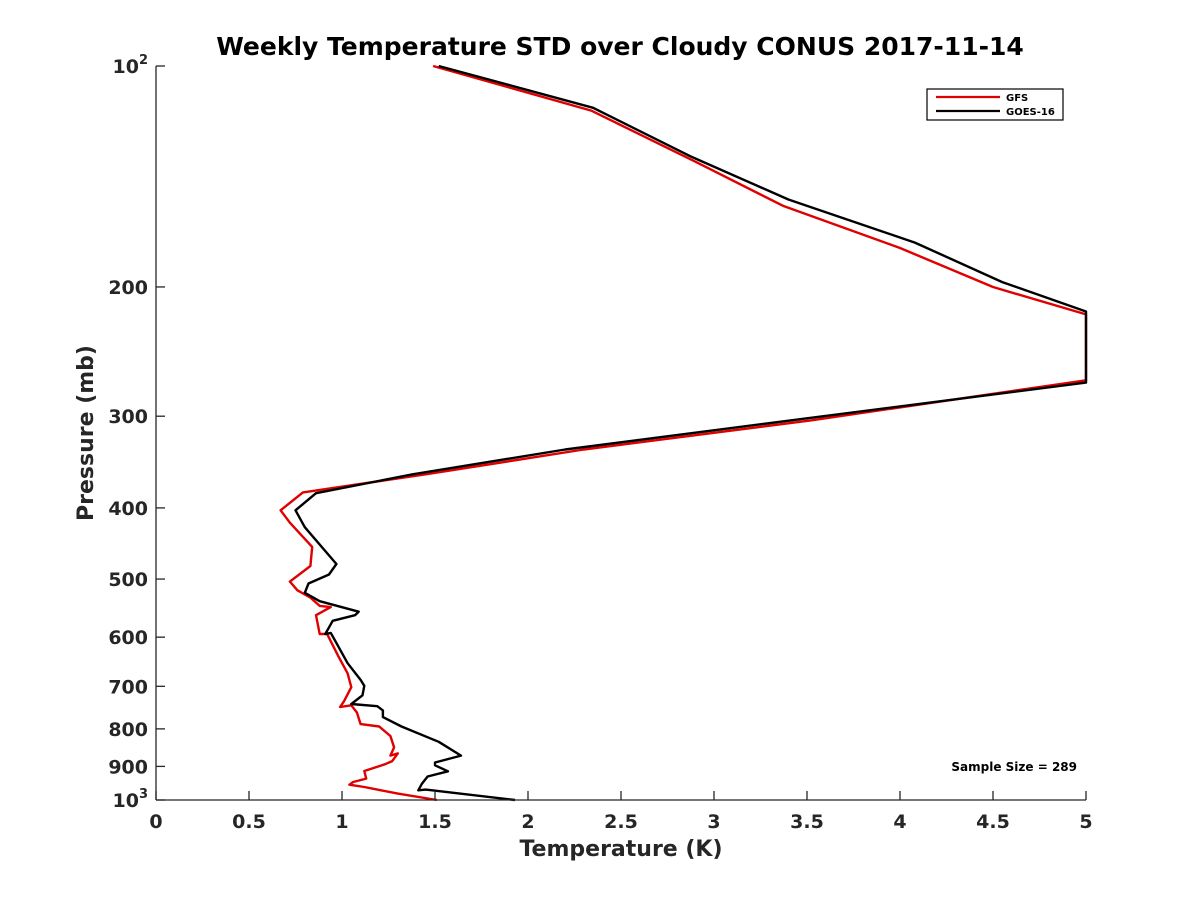  Describe the element at coordinates (993, 822) in the screenshot. I see `x-tick-label: 4.5` at that location.